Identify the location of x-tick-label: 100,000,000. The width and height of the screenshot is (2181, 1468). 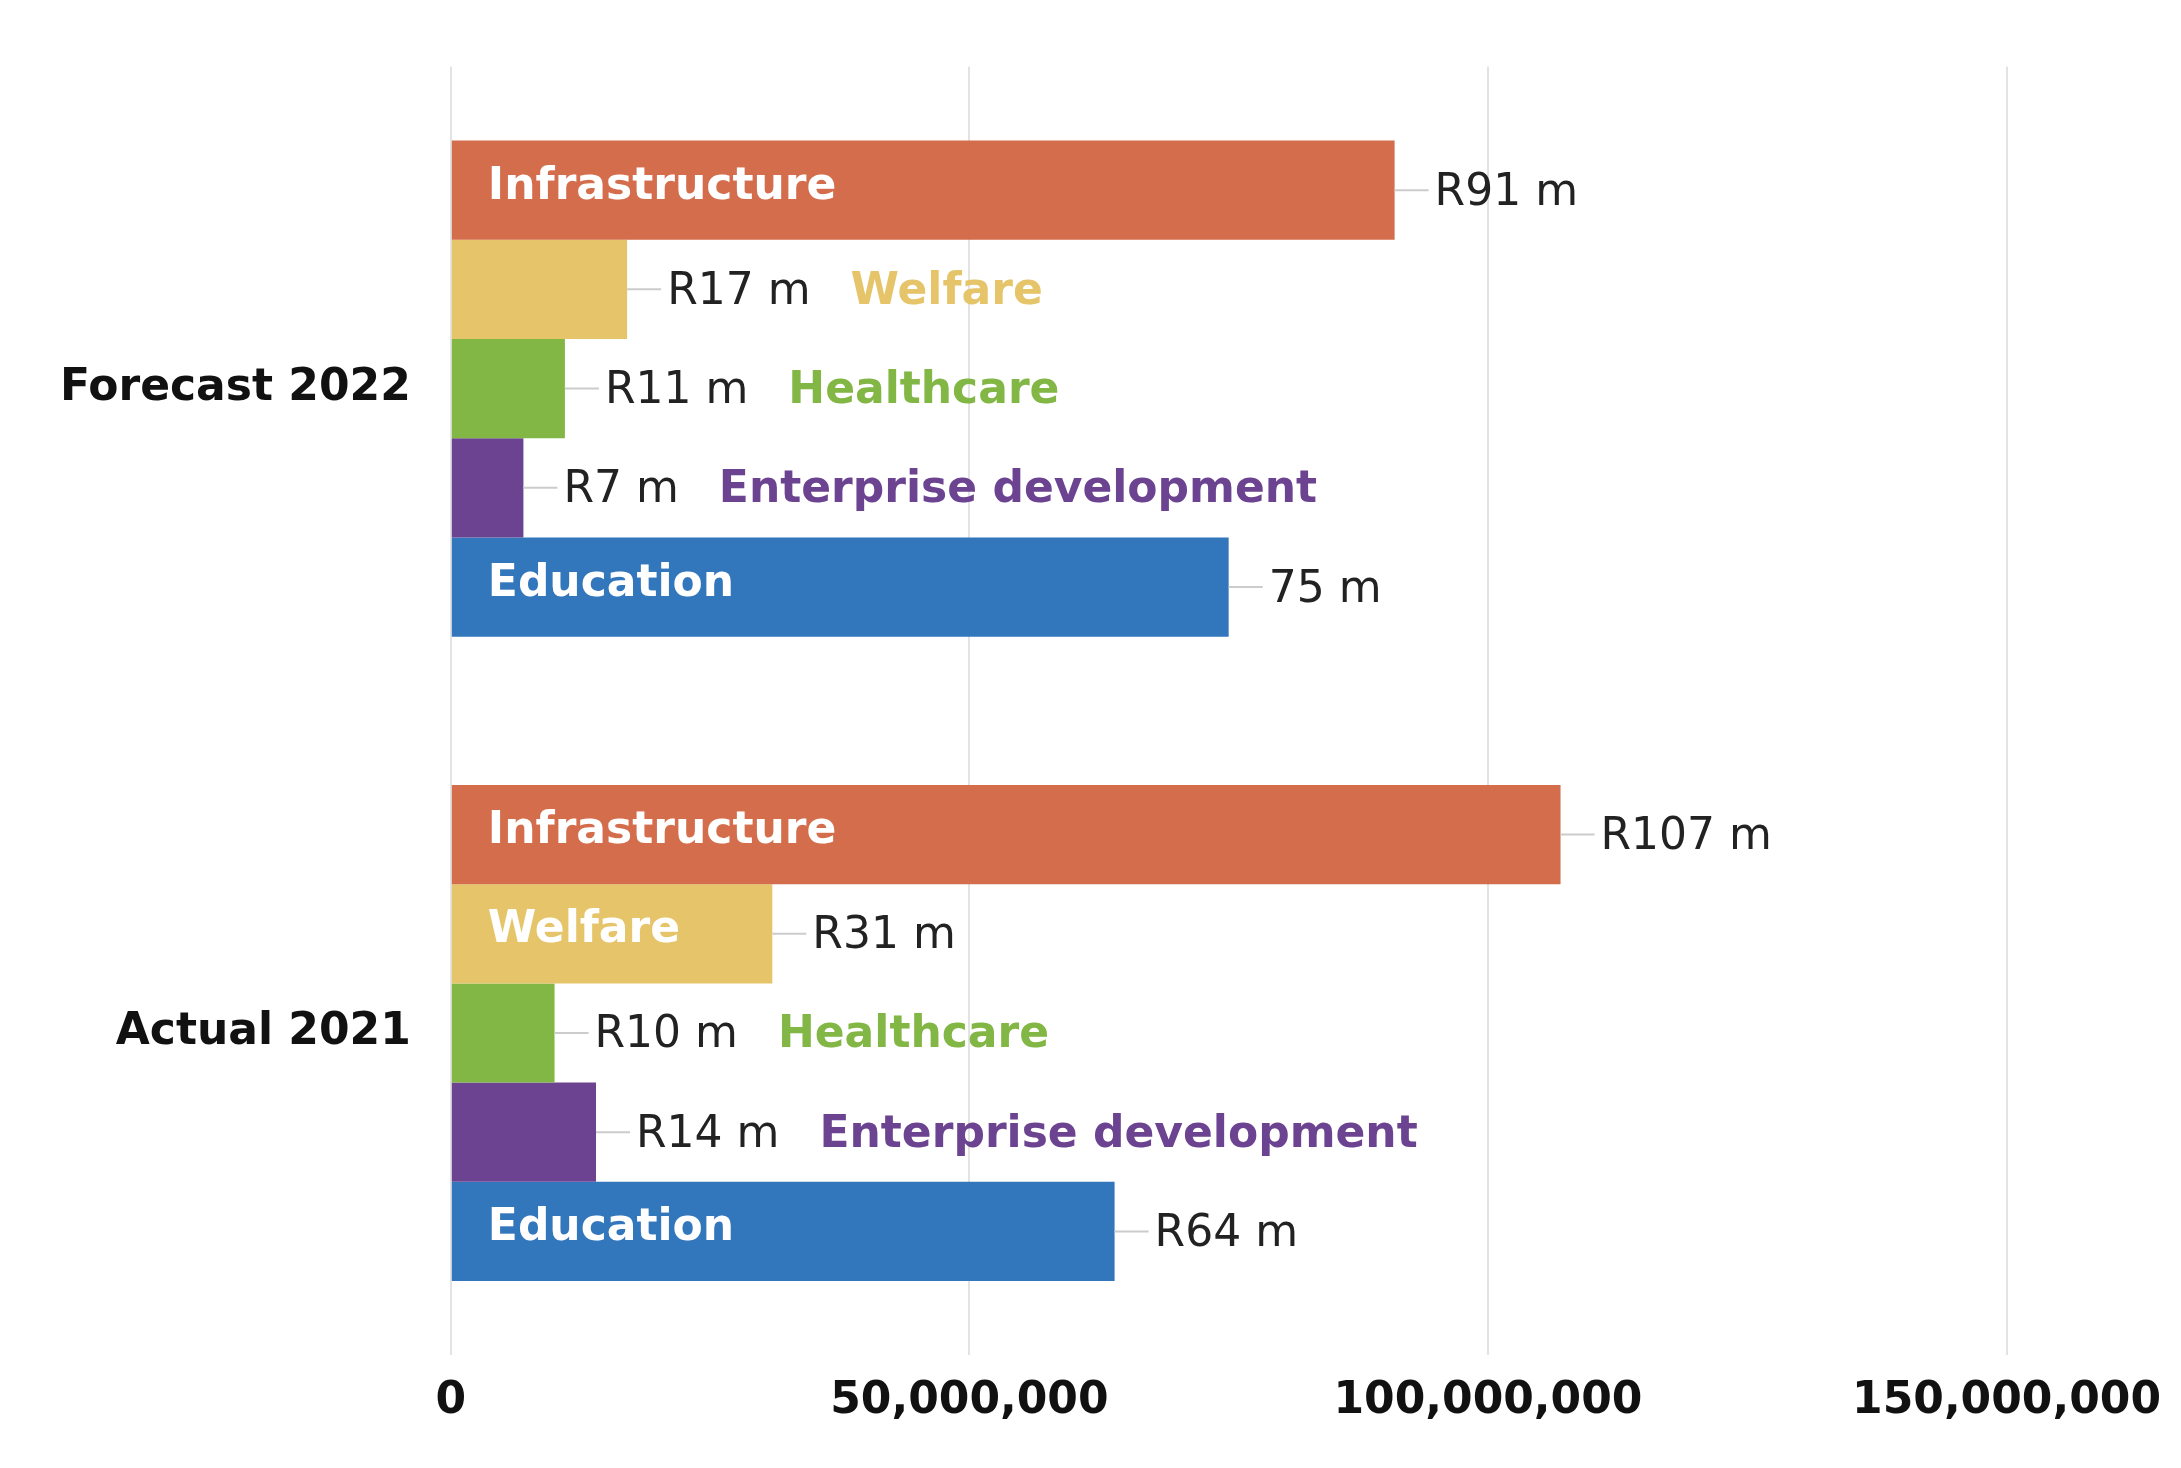
(1488, 1398).